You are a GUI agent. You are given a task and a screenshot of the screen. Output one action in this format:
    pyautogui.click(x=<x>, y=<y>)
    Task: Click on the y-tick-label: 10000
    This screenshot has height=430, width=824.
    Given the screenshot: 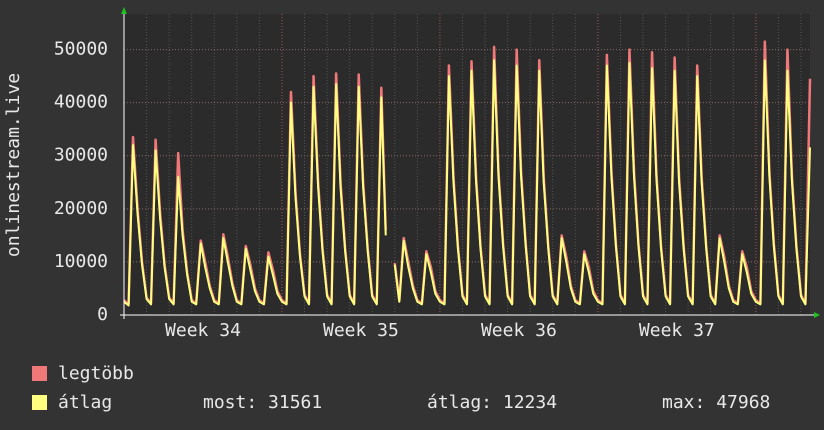 What is the action you would take?
    pyautogui.click(x=81, y=261)
    